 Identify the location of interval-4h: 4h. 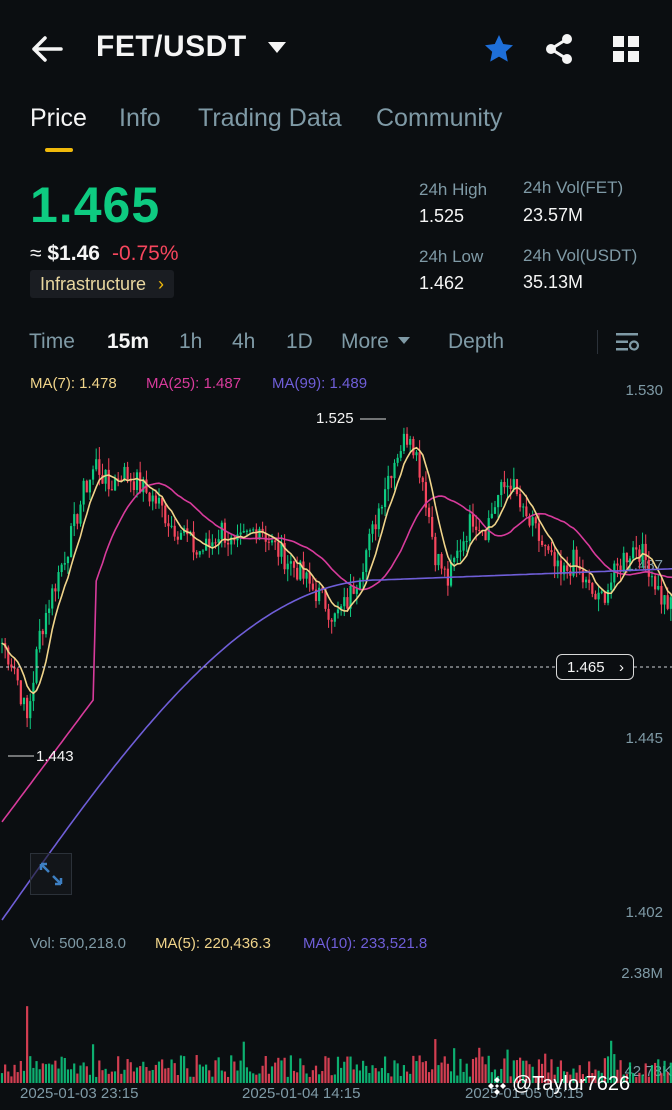
(244, 341).